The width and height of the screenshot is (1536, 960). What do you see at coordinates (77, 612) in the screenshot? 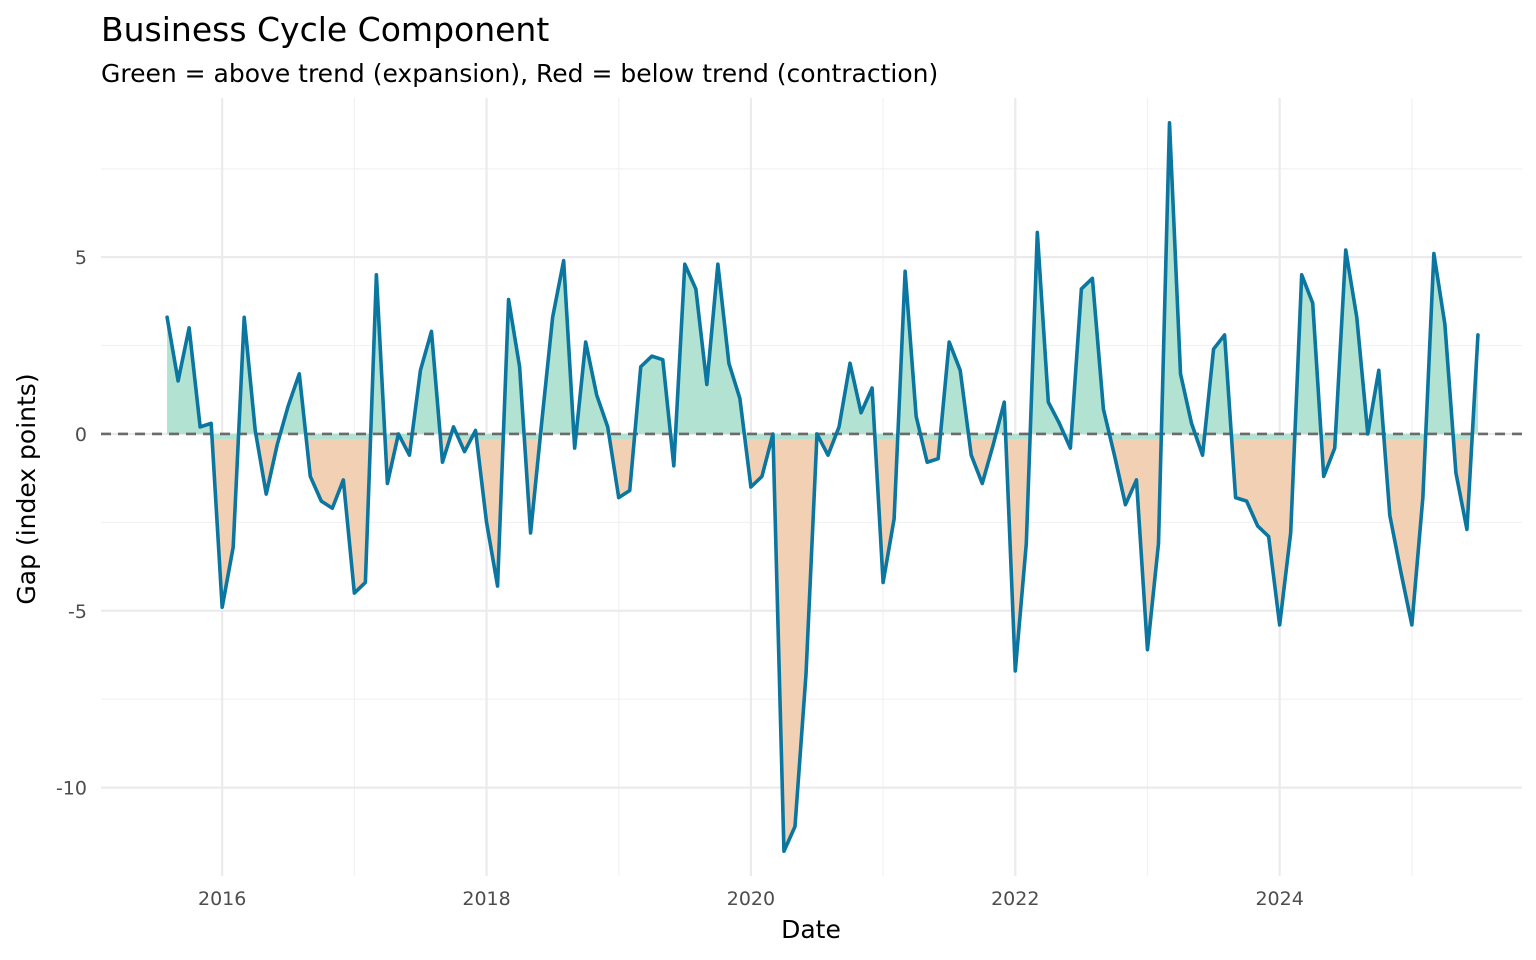
I see `y-tick-label: -5` at bounding box center [77, 612].